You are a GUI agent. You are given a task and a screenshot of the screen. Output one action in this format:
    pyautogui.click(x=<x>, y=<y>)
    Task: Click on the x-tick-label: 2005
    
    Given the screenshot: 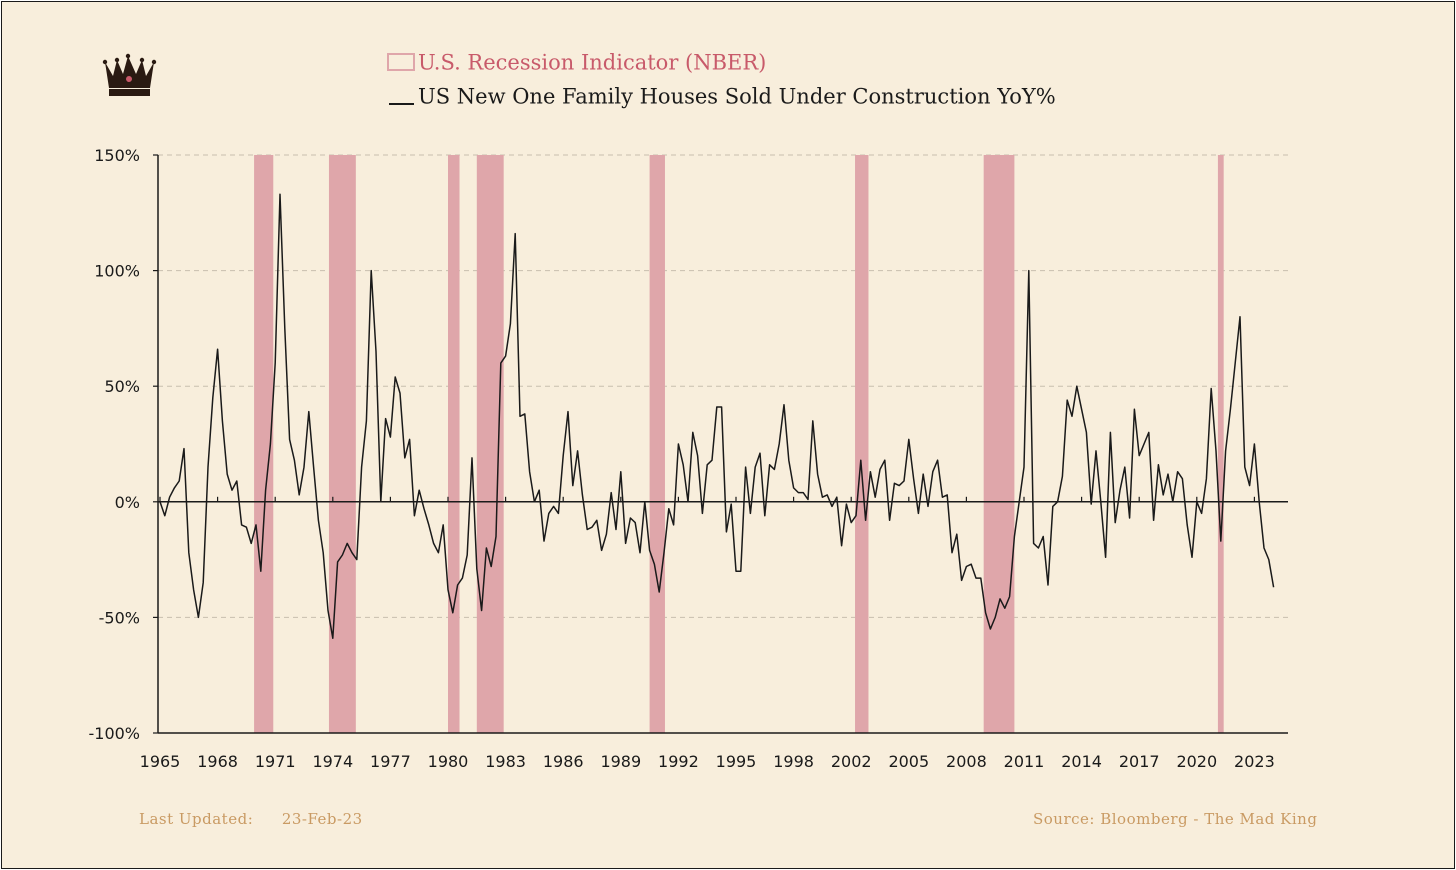 What is the action you would take?
    pyautogui.click(x=908, y=761)
    